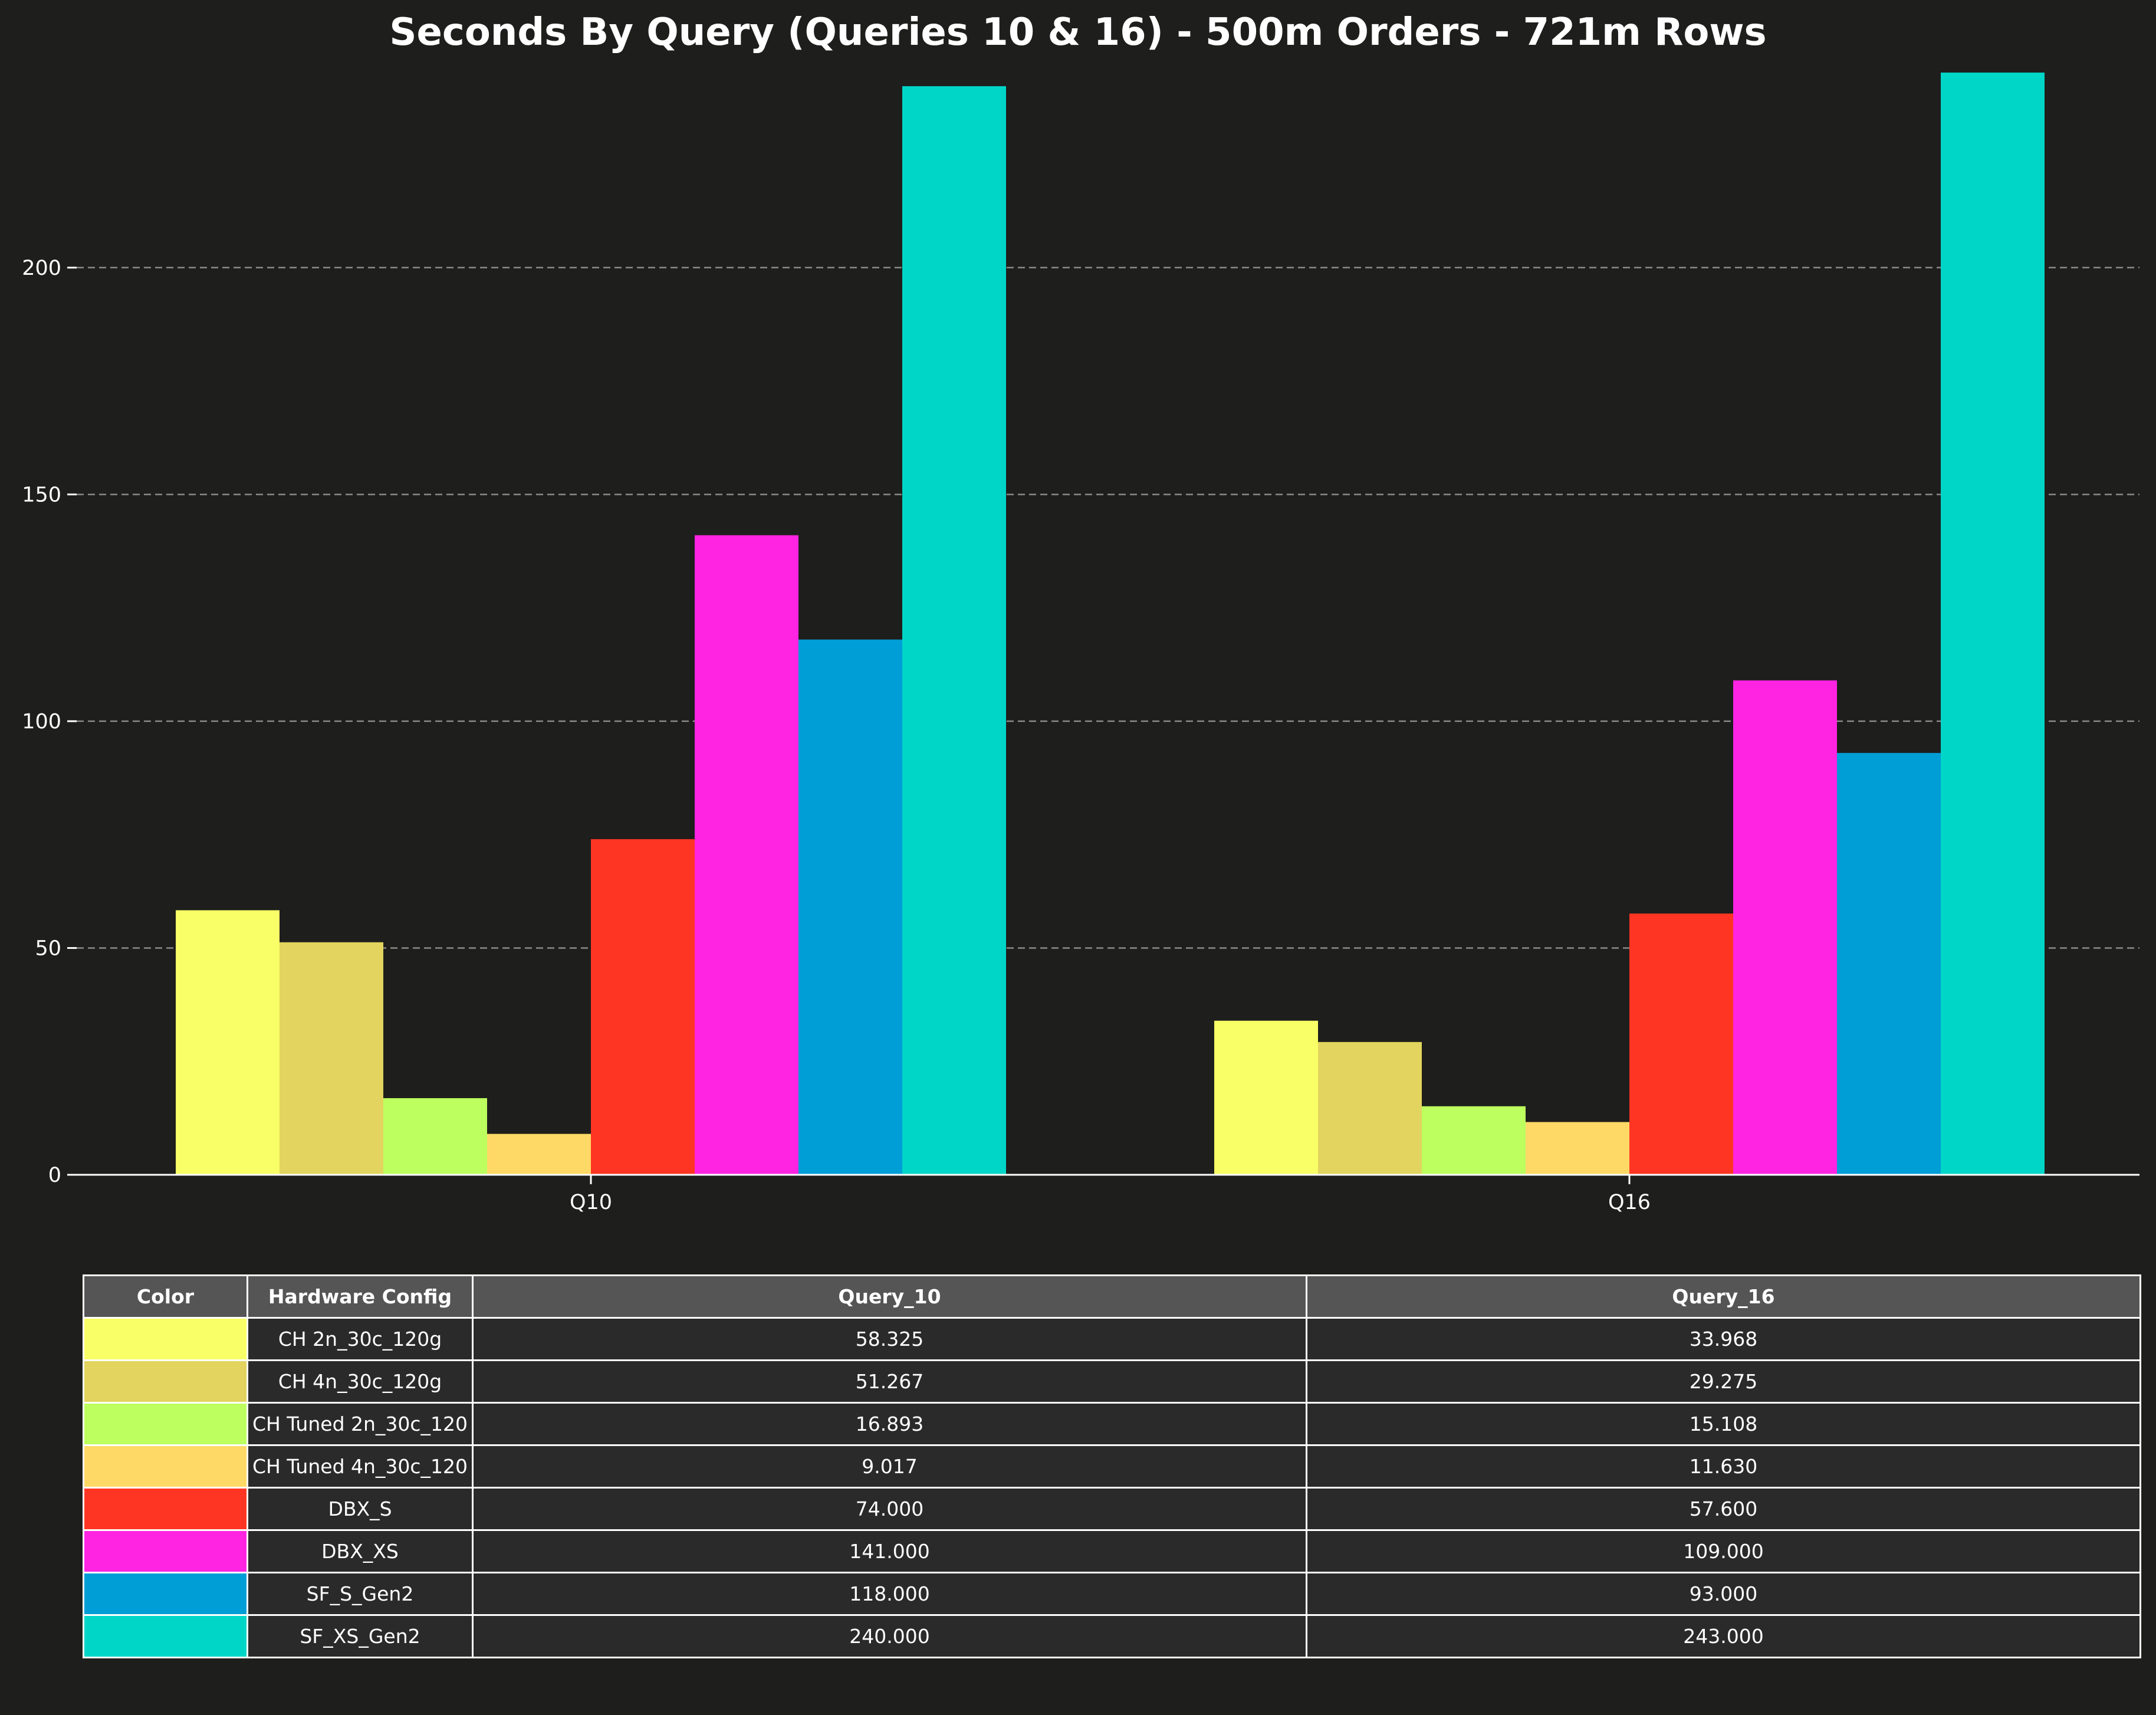 The image size is (2156, 1715). I want to click on hardware-config-cell: CH Tuned 2n_30c_120, so click(360, 1424).